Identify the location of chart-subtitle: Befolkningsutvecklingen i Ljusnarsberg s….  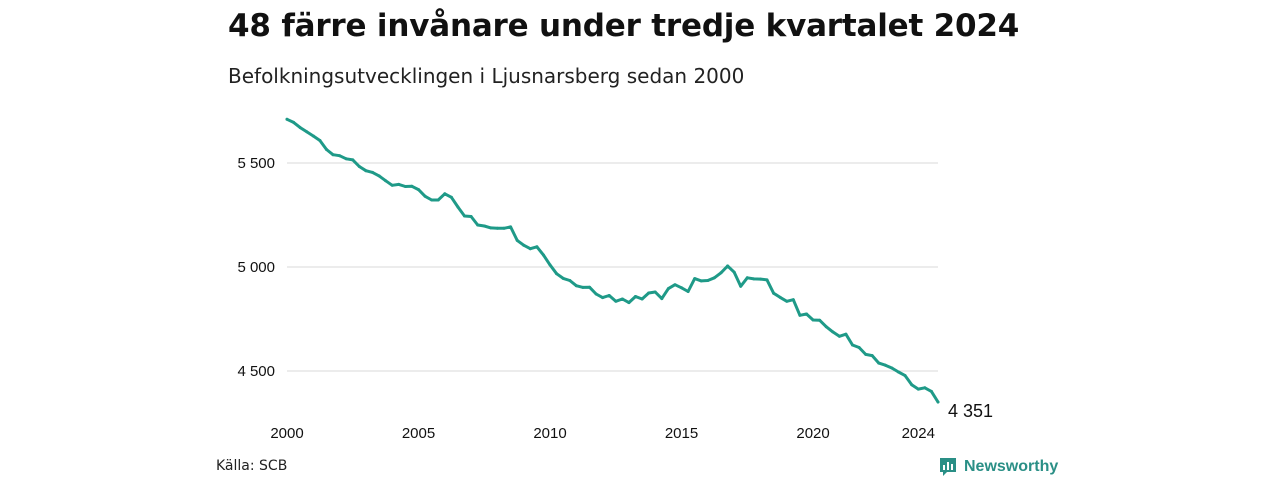
(486, 76).